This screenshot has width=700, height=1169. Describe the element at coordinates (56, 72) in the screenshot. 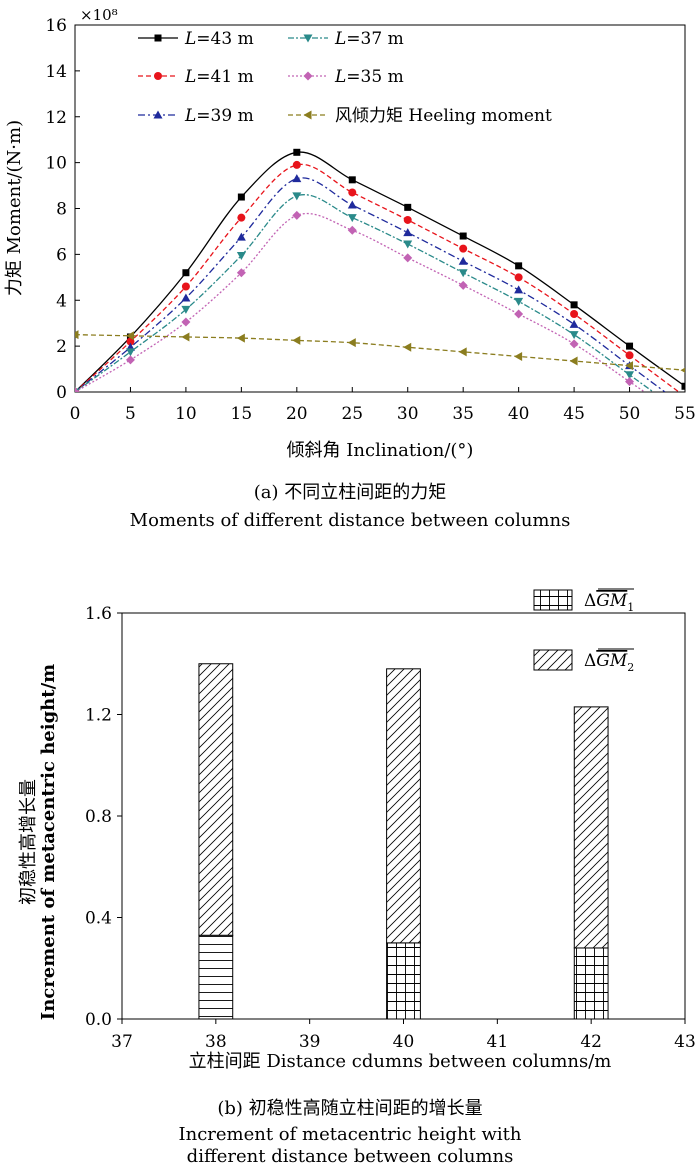

I see `y-tick-label: 14` at that location.